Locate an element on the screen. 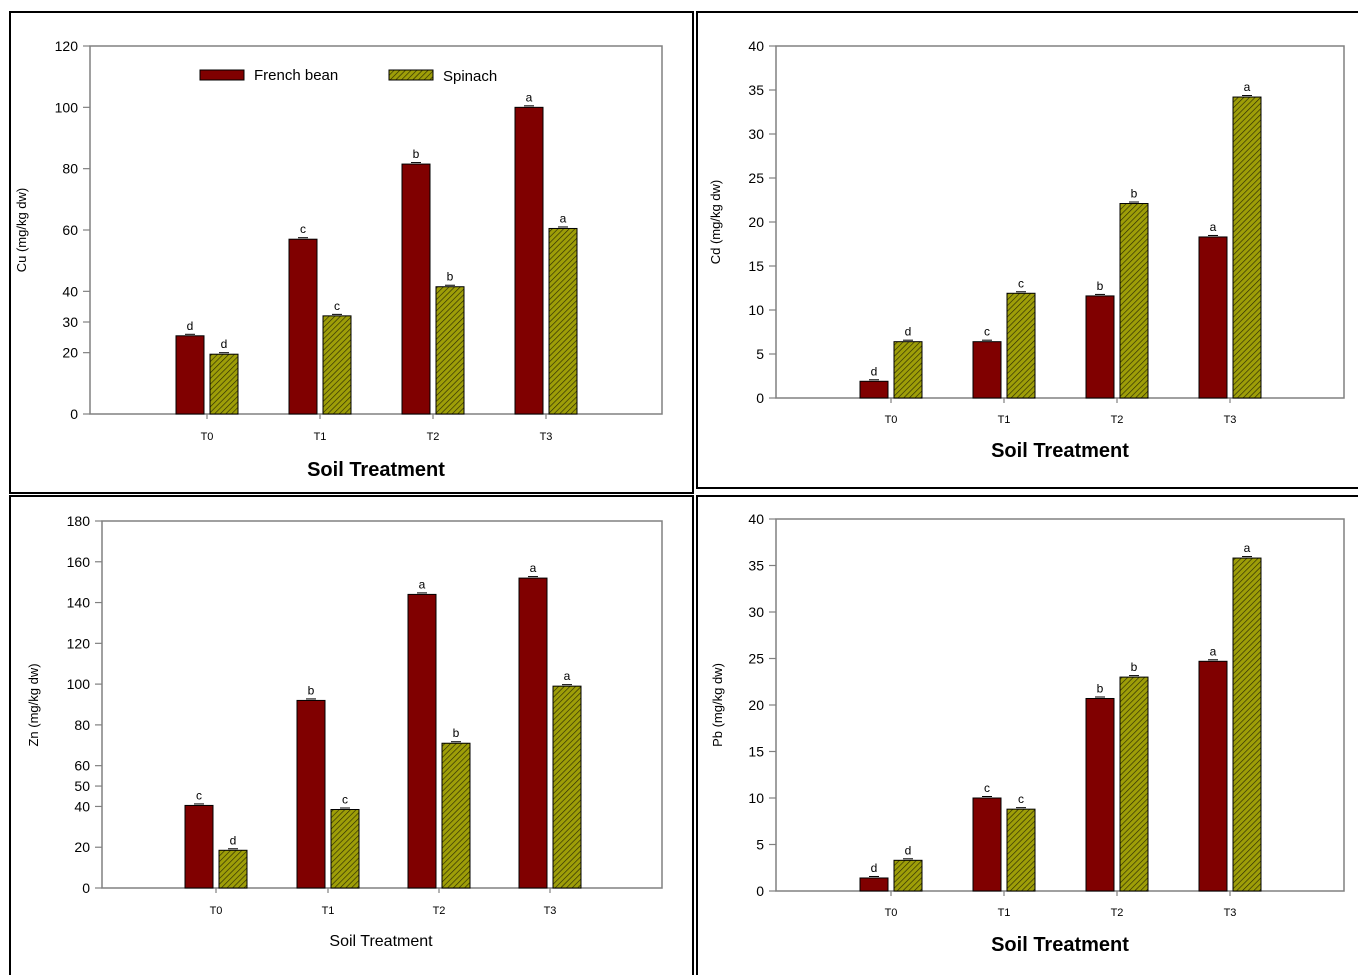  y-tick-label: 0 is located at coordinates (760, 398).